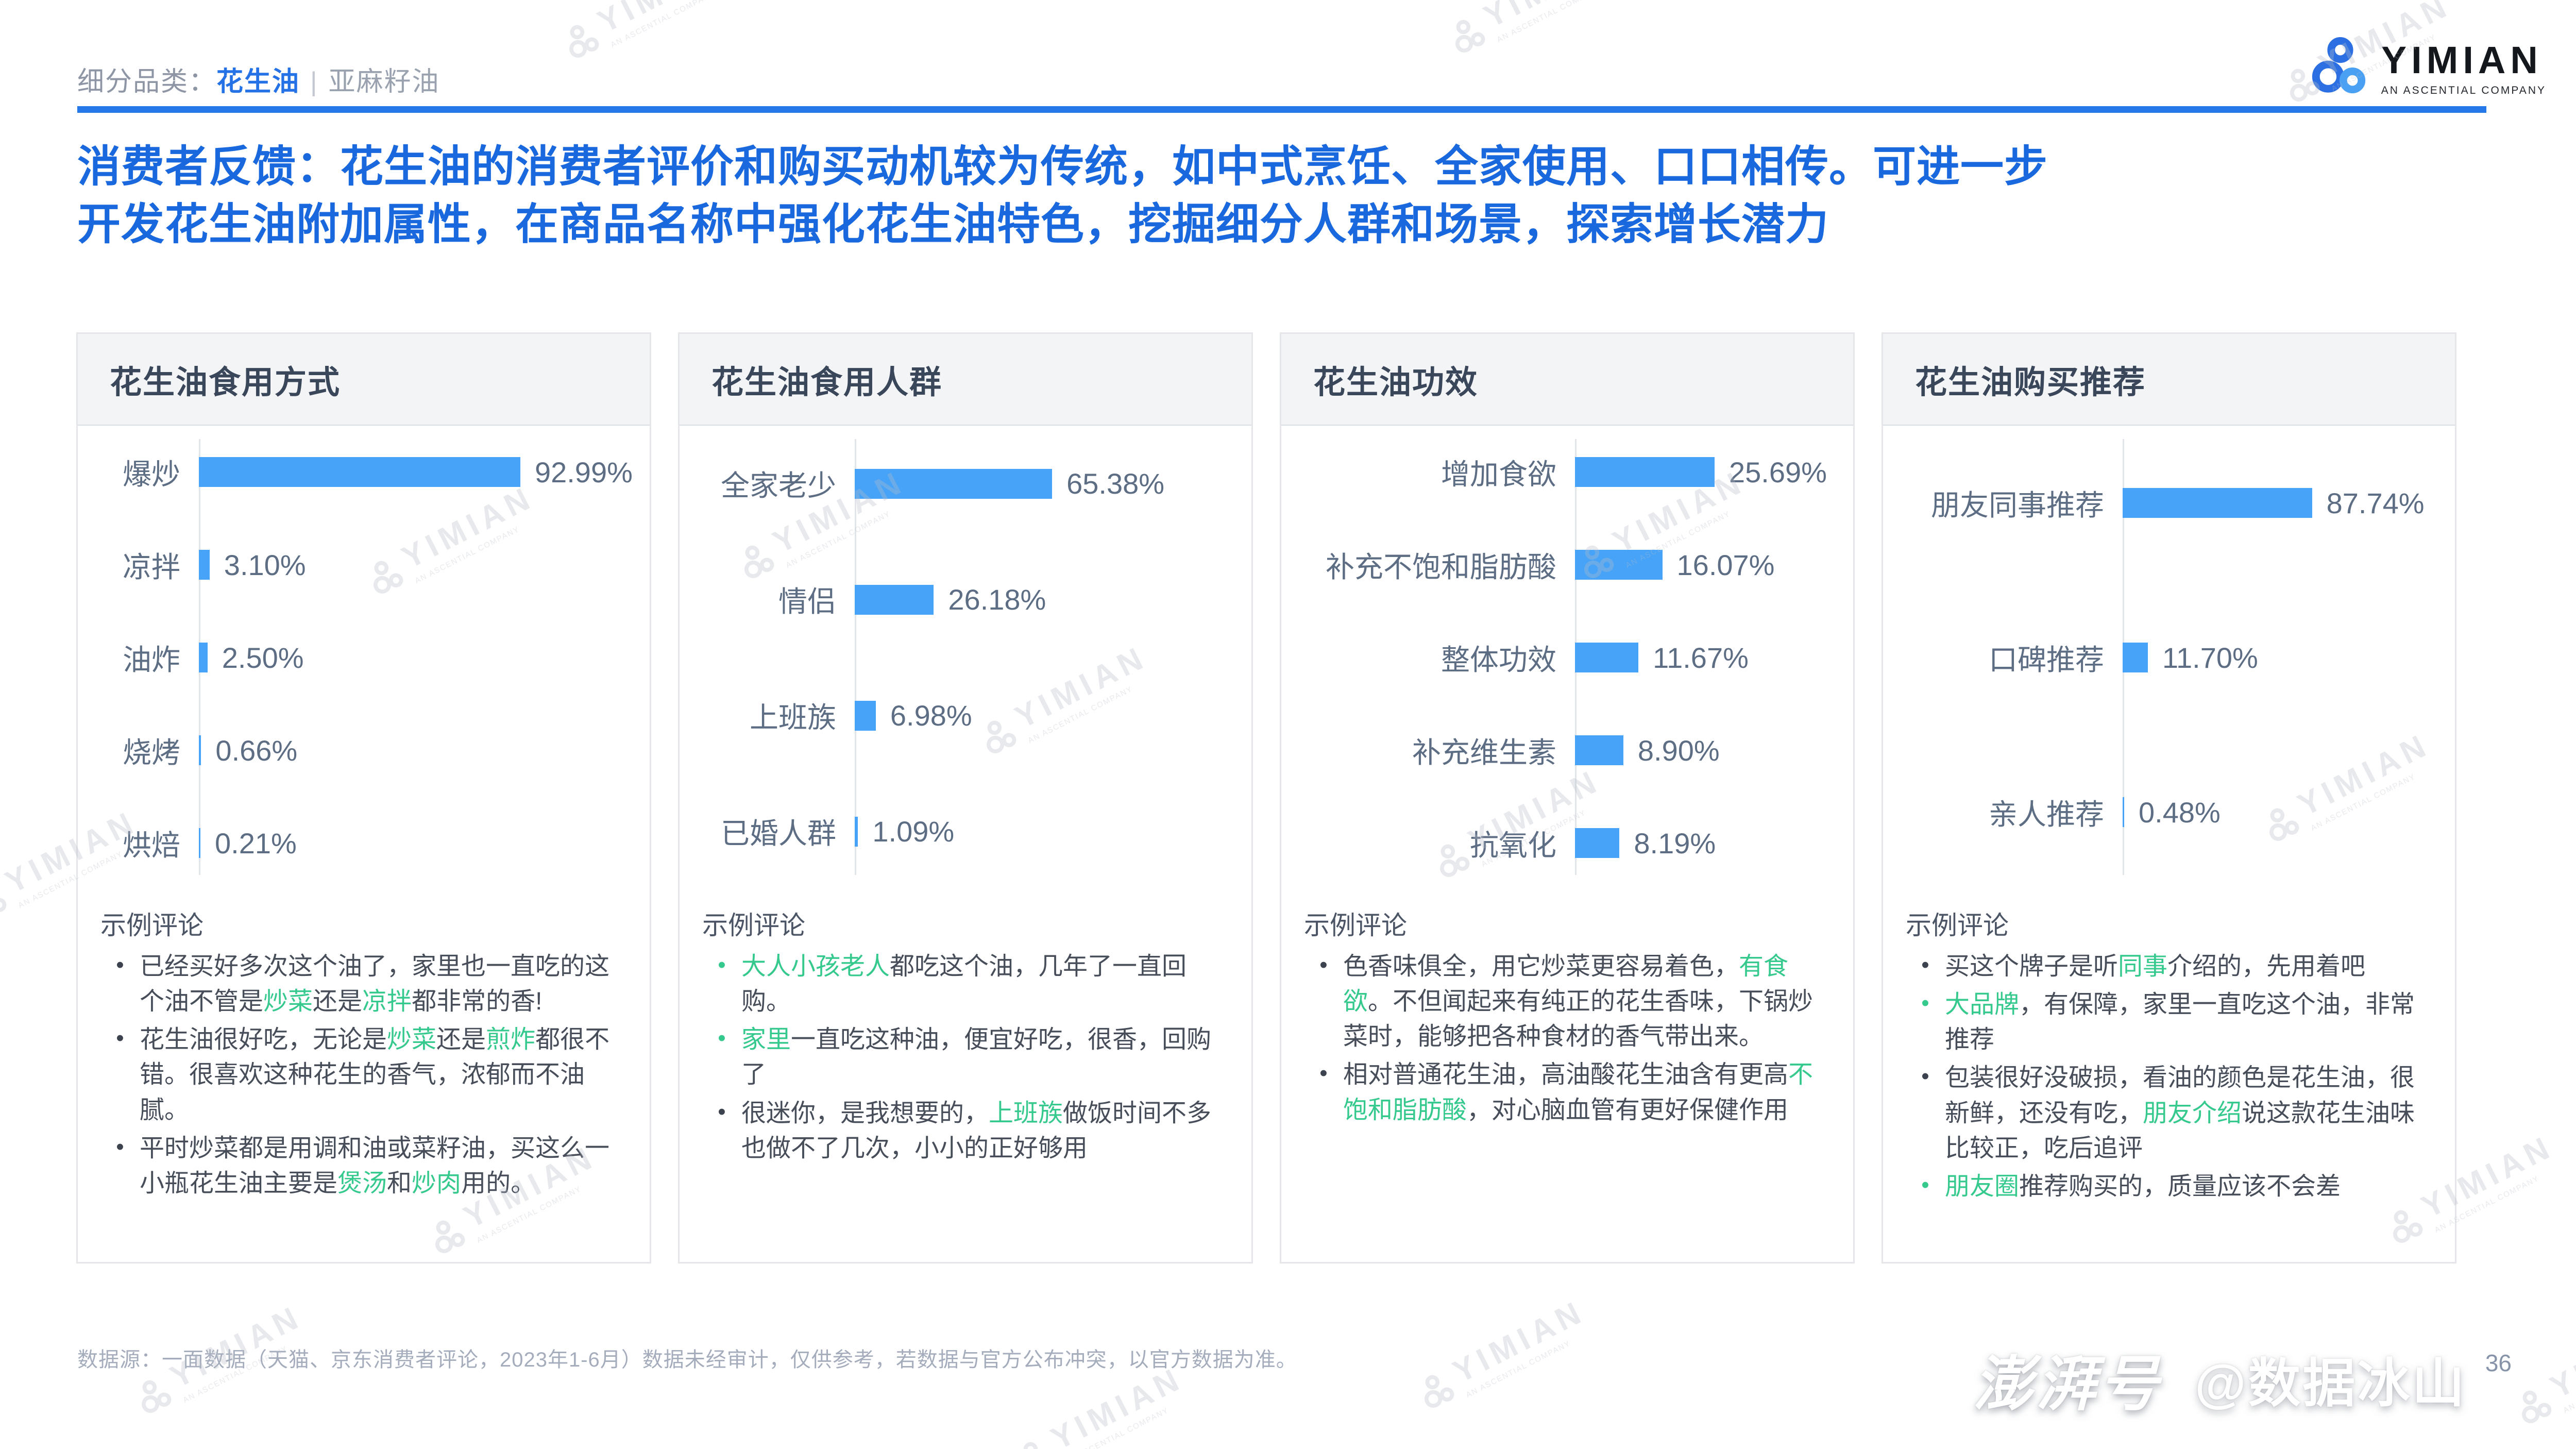 The image size is (2576, 1449). I want to click on bar-value: 1.09%, so click(913, 831).